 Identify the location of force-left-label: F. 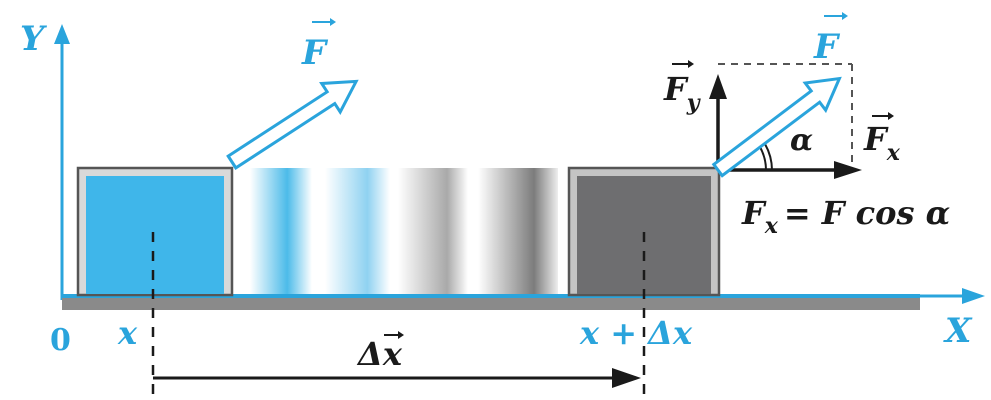
(315, 53).